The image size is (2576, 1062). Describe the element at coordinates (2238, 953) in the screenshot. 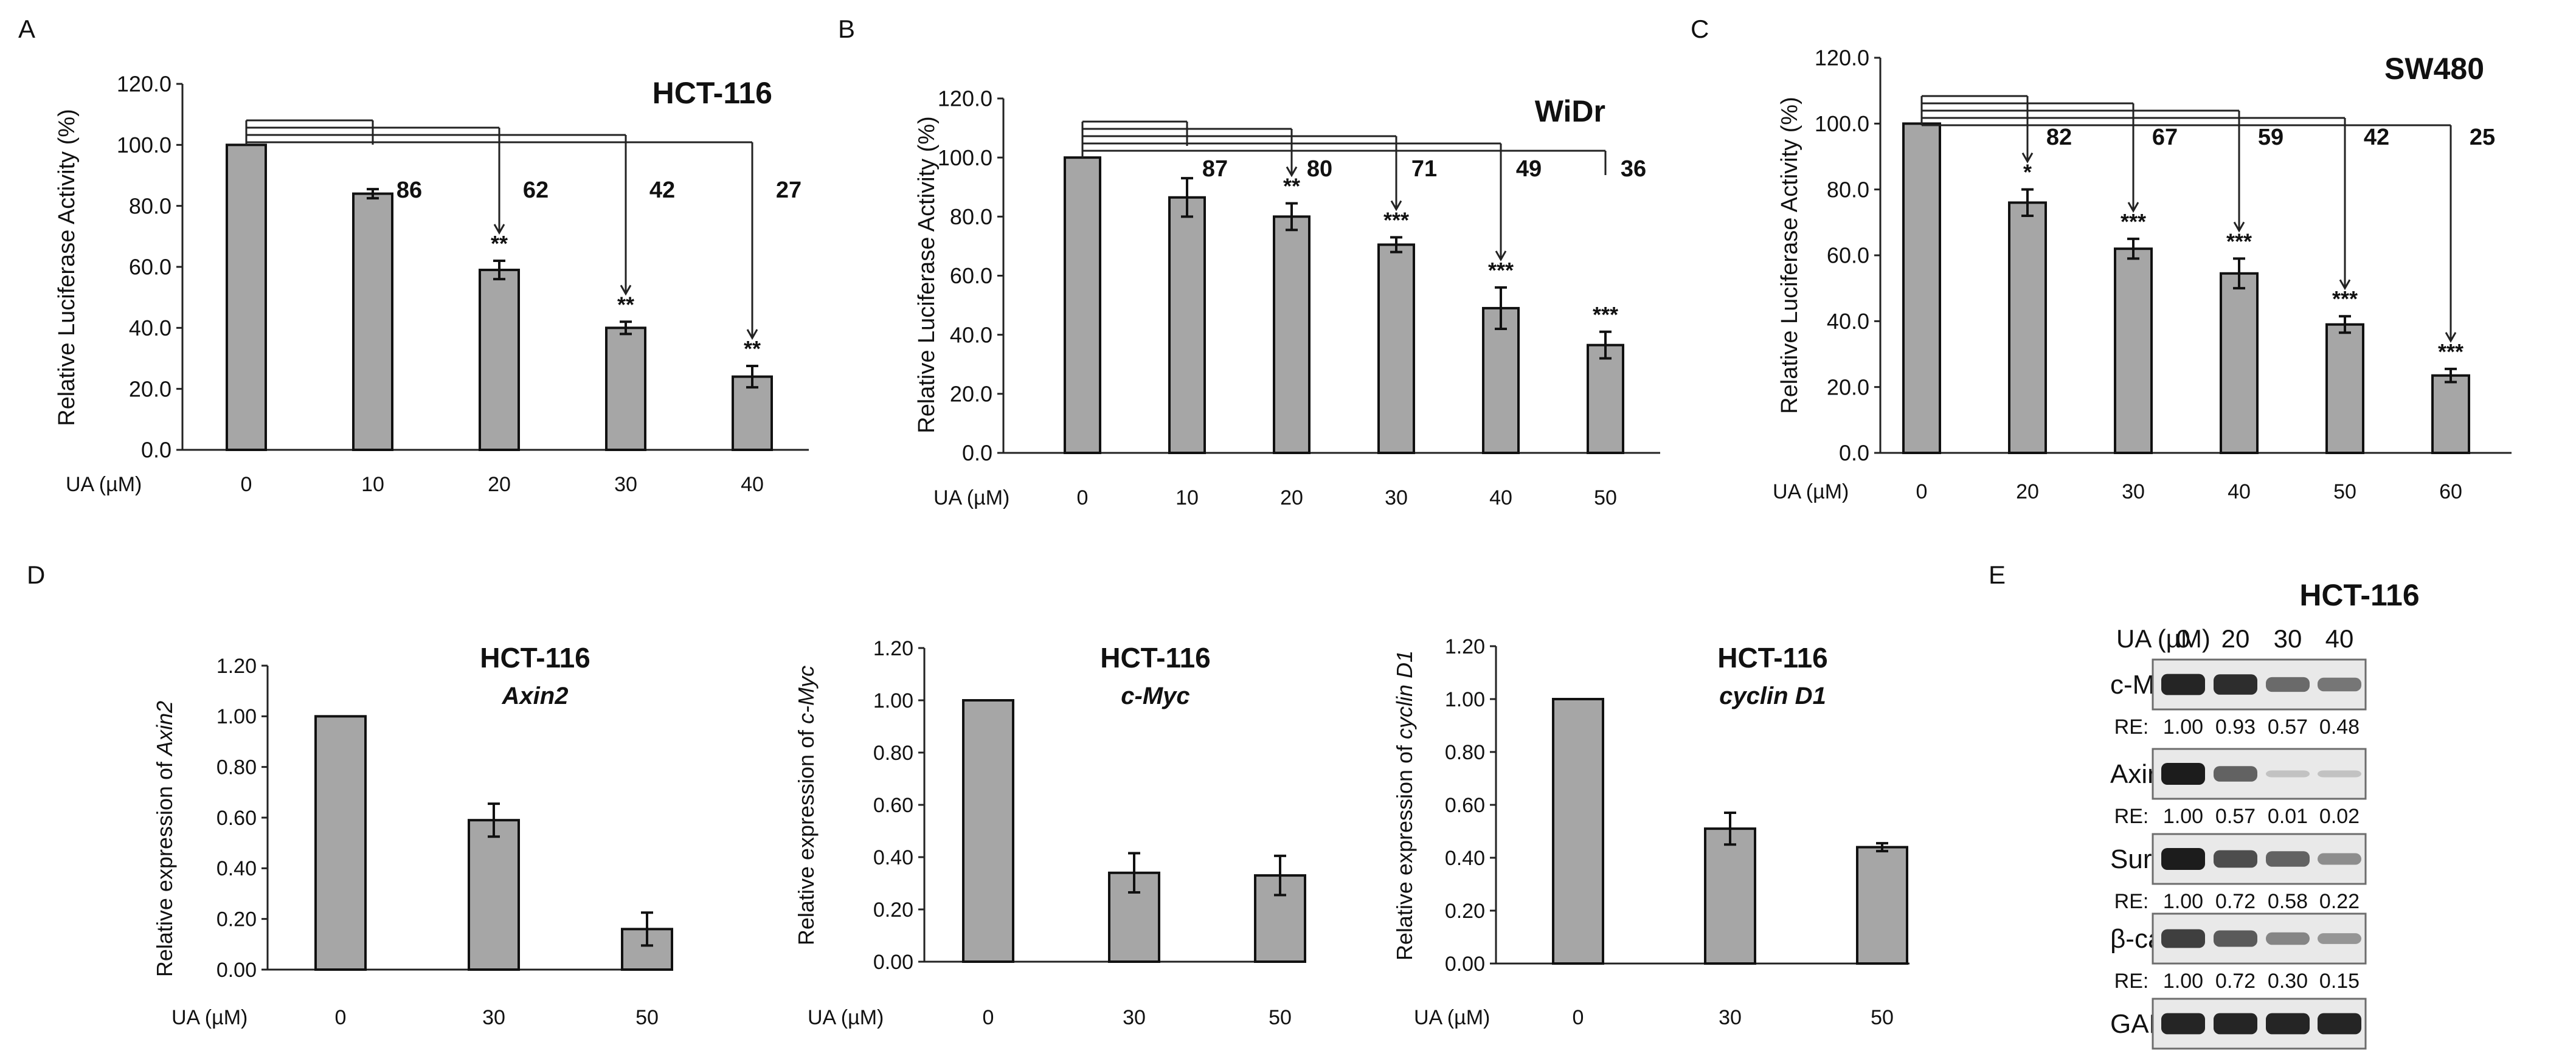

I see `blot-row: β-cateninRE:1.000.720.300.15` at that location.